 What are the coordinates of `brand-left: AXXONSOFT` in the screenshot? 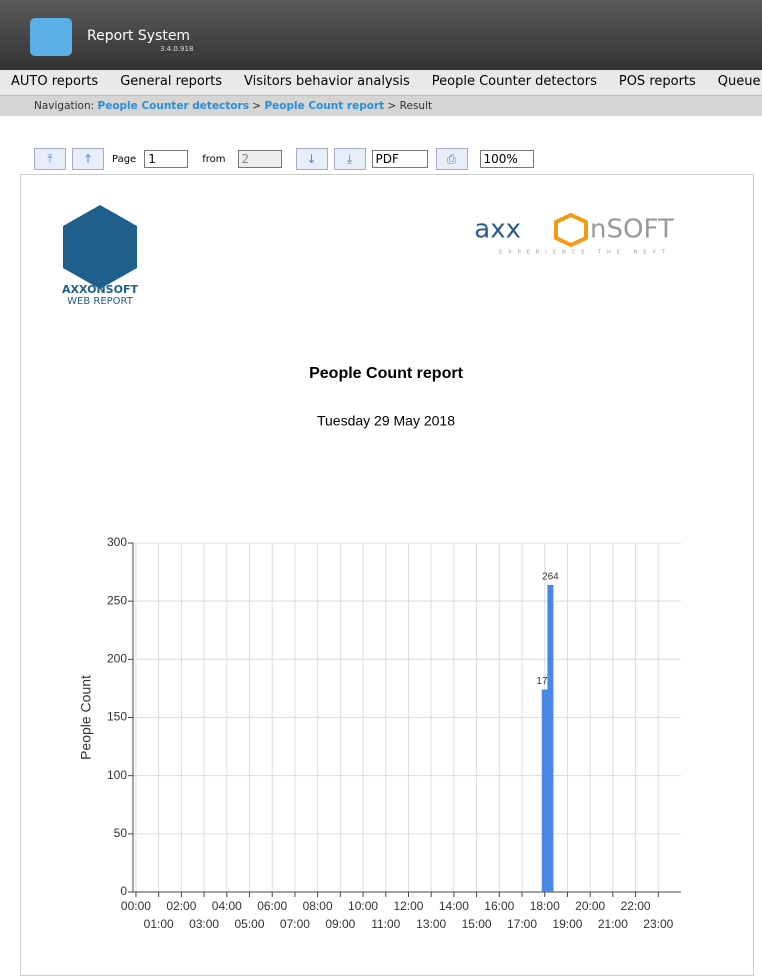 It's located at (100, 289).